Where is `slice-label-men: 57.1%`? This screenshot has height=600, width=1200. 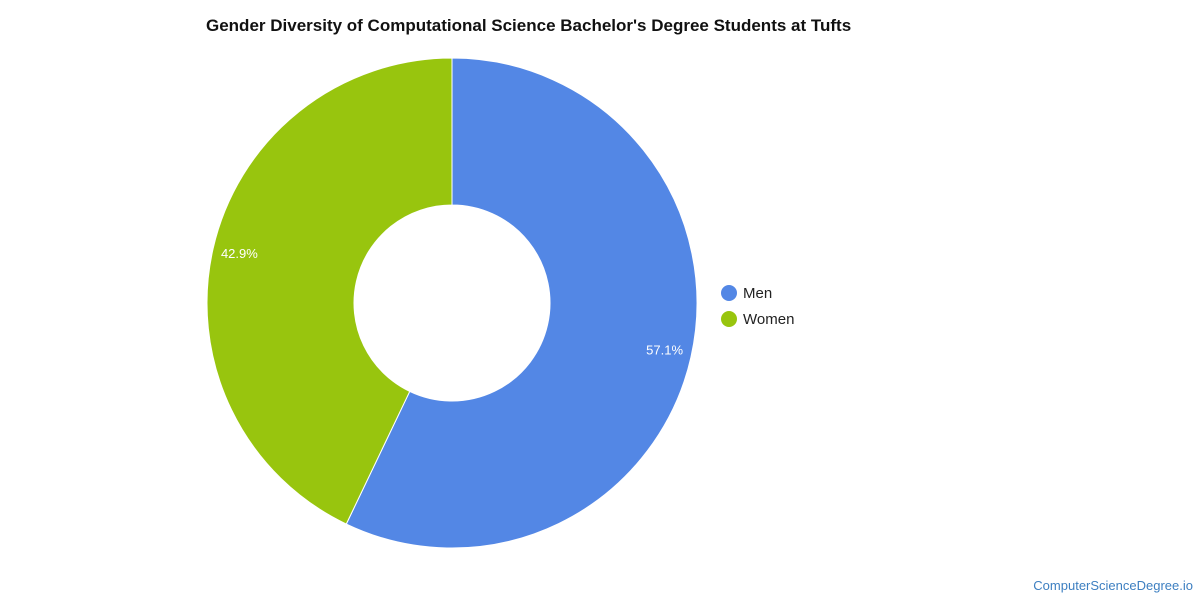
slice-label-men: 57.1% is located at coordinates (664, 350).